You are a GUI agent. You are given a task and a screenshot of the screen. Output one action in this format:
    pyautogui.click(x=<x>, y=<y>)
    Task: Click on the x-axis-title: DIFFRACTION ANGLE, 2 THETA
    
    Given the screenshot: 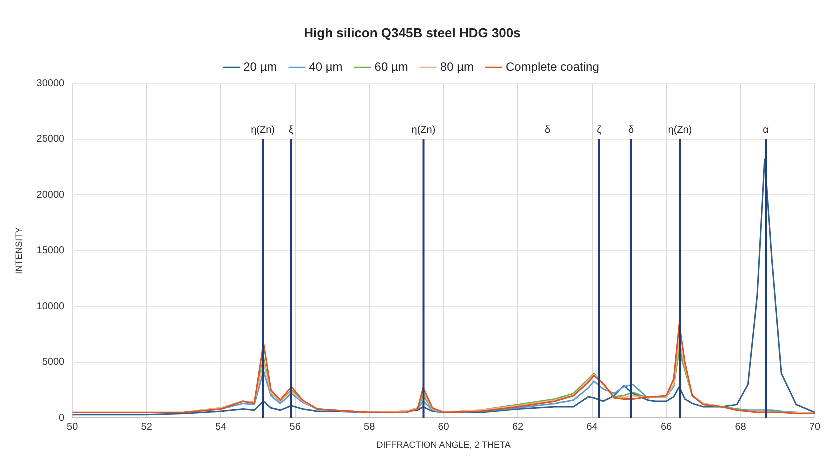 What is the action you would take?
    pyautogui.click(x=443, y=445)
    